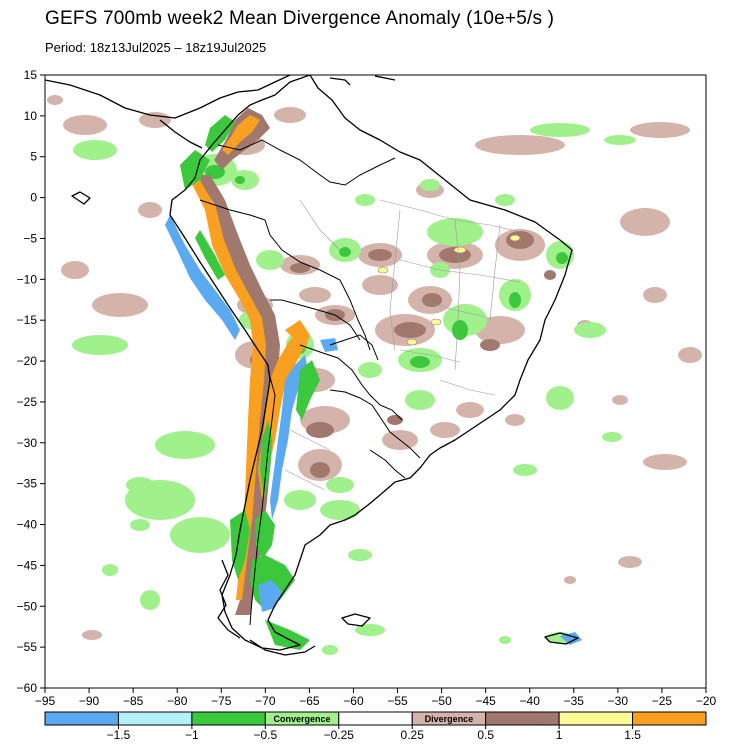  Describe the element at coordinates (559, 735) in the screenshot. I see `colorbar-tick-label: 1` at that location.